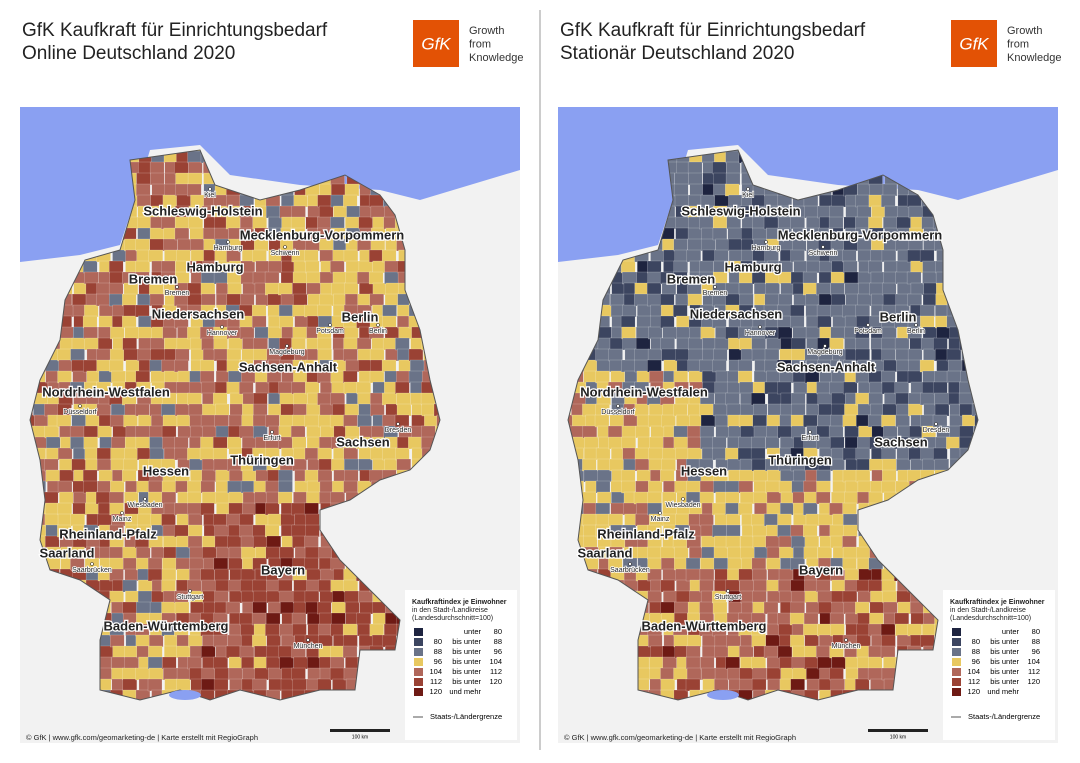  Describe the element at coordinates (418, 662) in the screenshot. I see `legend-swatch` at that location.